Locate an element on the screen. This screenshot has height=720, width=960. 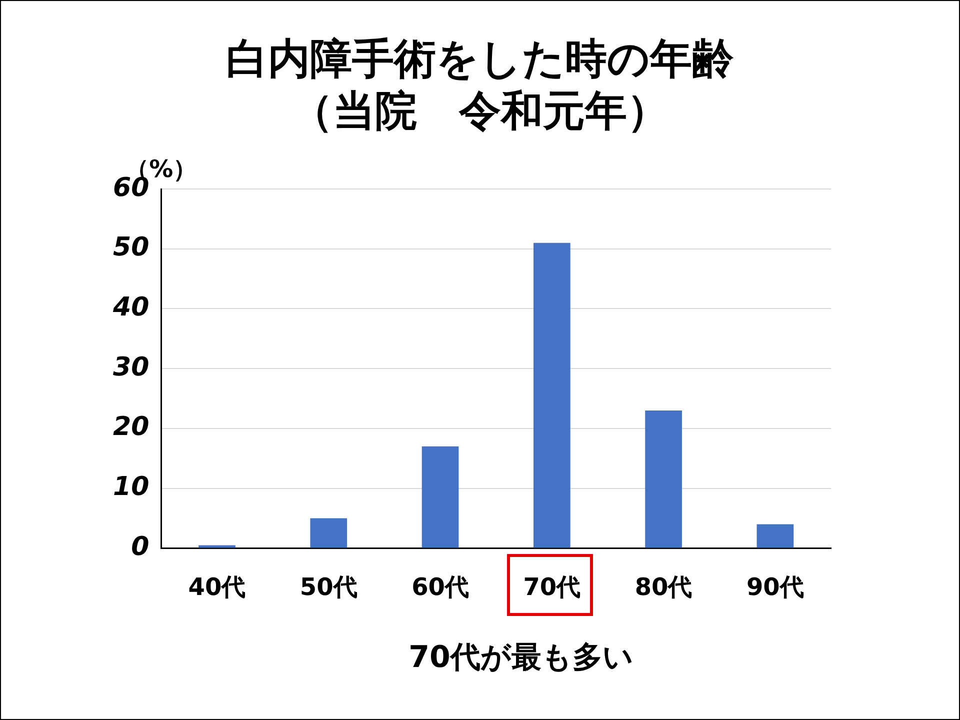
chart-title: 白内障手術をした時の年齢 is located at coordinates (480, 59).